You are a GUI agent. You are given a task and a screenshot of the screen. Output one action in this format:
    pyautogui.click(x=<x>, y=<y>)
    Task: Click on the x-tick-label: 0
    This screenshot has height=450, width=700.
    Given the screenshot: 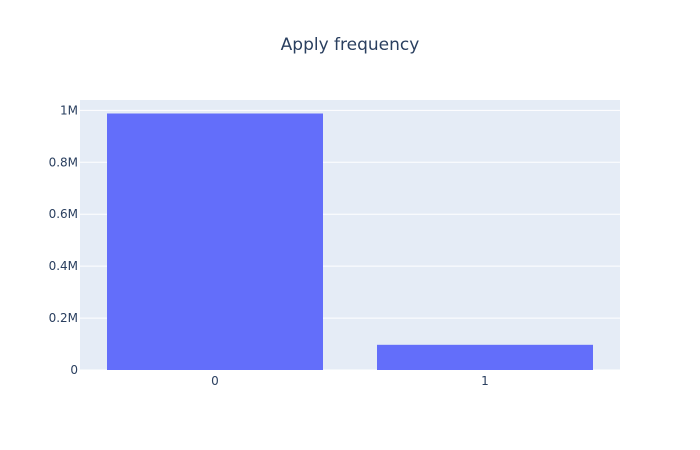 What is the action you would take?
    pyautogui.click(x=215, y=381)
    